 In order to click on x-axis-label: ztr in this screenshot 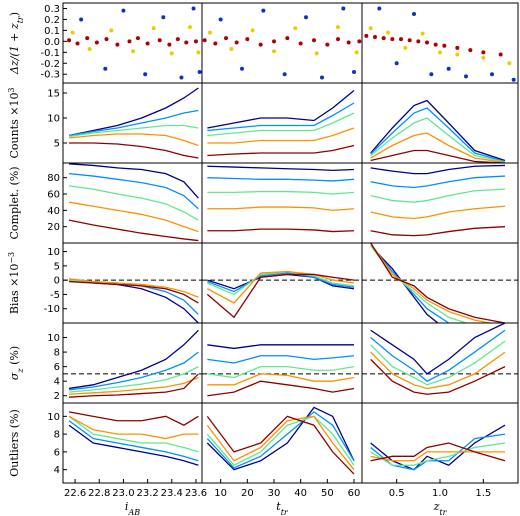, I will do `click(440, 508)`.